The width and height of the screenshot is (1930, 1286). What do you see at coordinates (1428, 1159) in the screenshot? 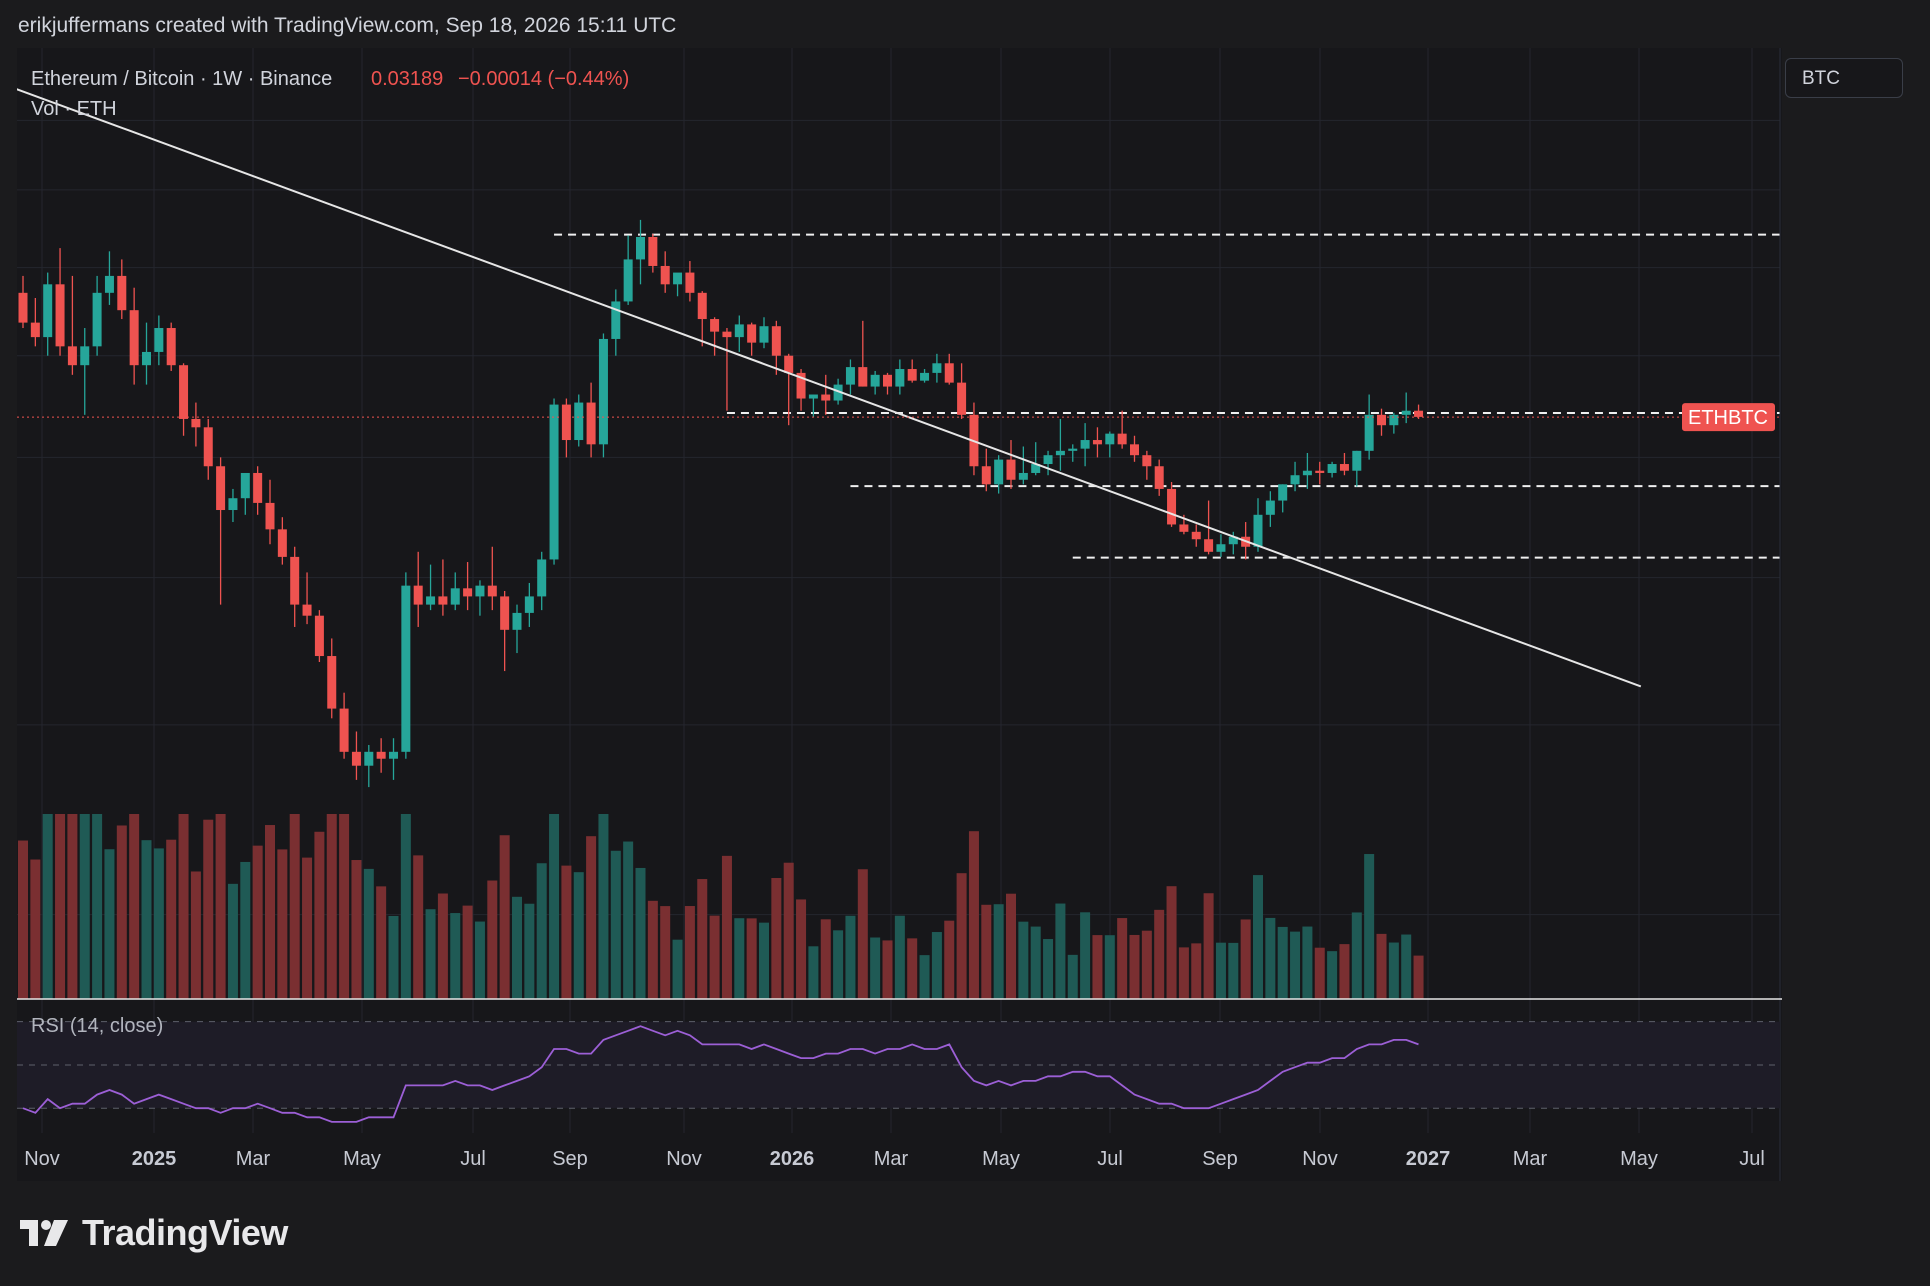
I see `time-tick-label: 2027` at bounding box center [1428, 1159].